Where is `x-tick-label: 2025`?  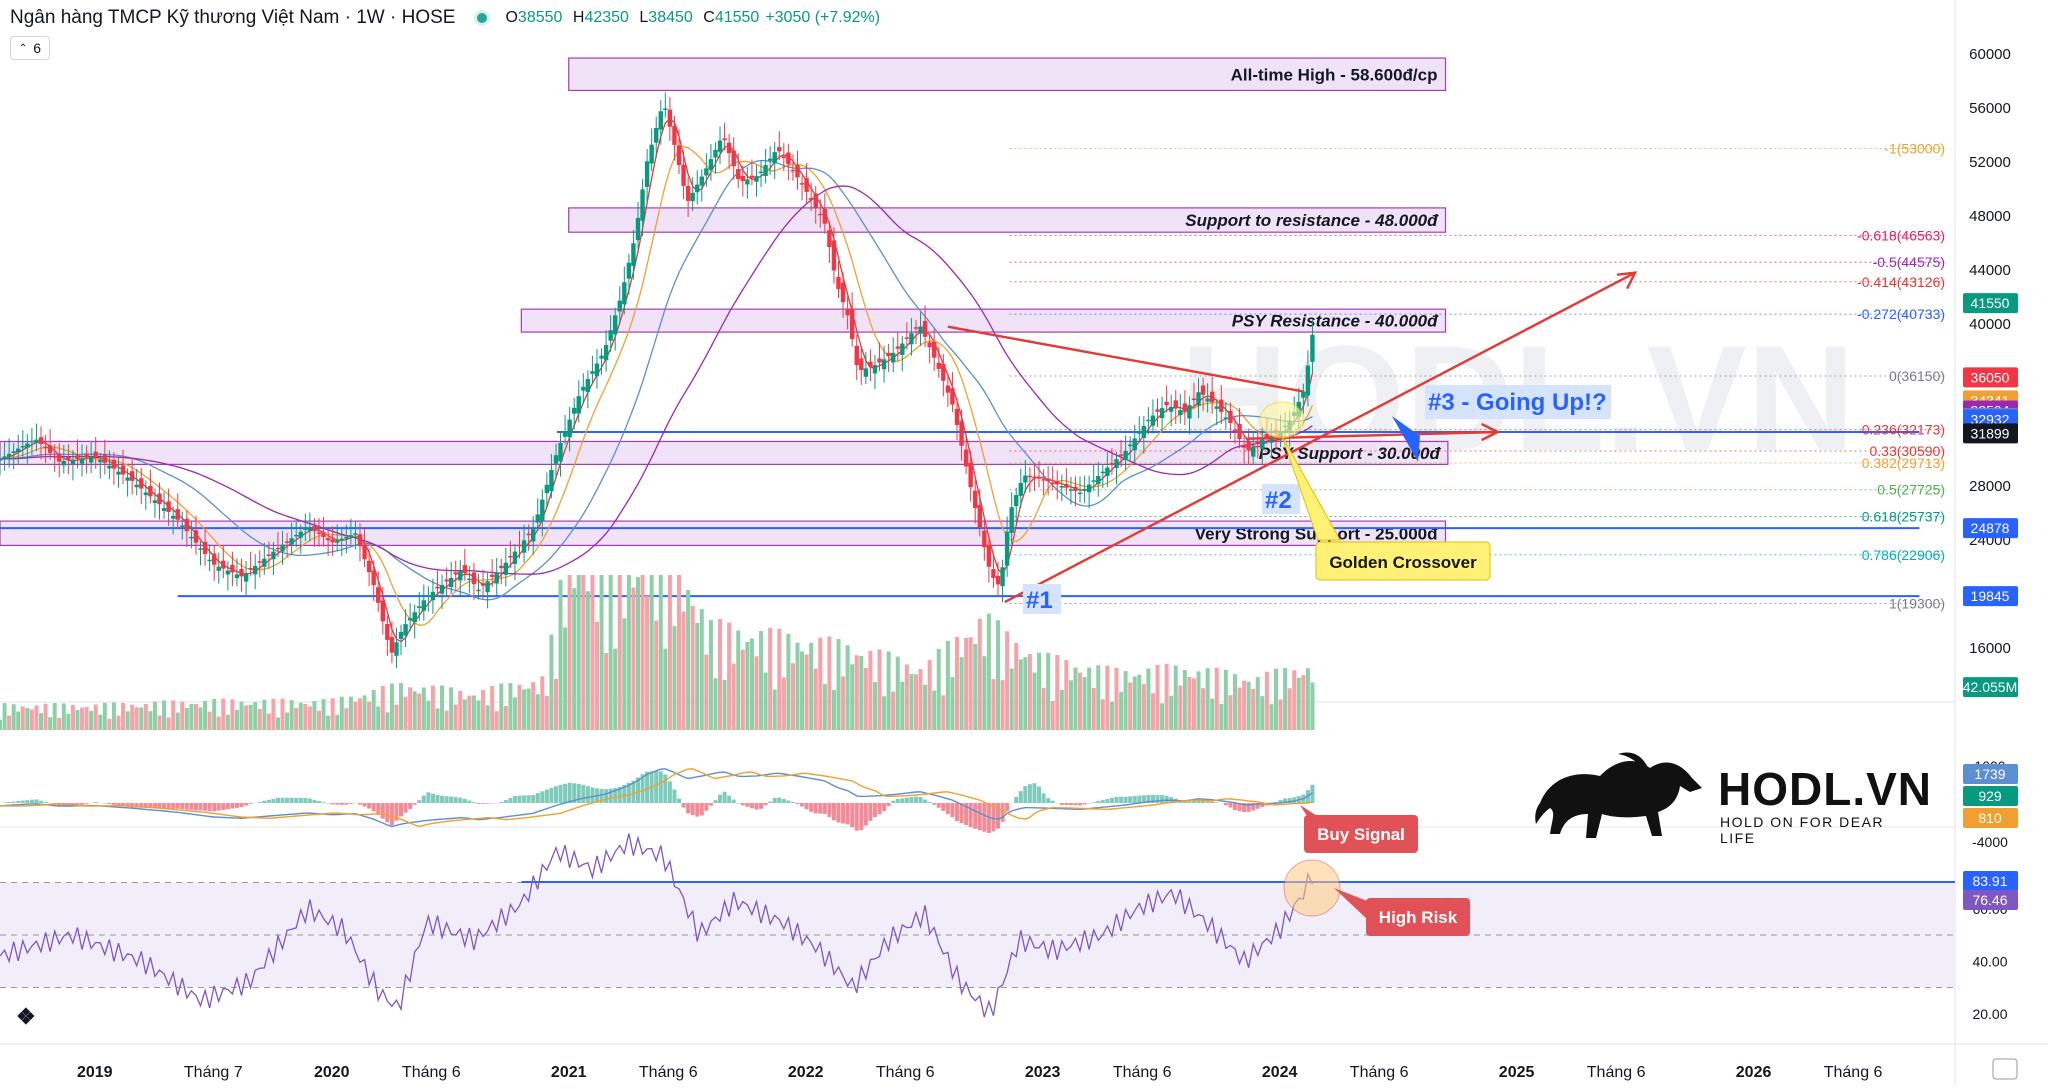 x-tick-label: 2025 is located at coordinates (1517, 1072).